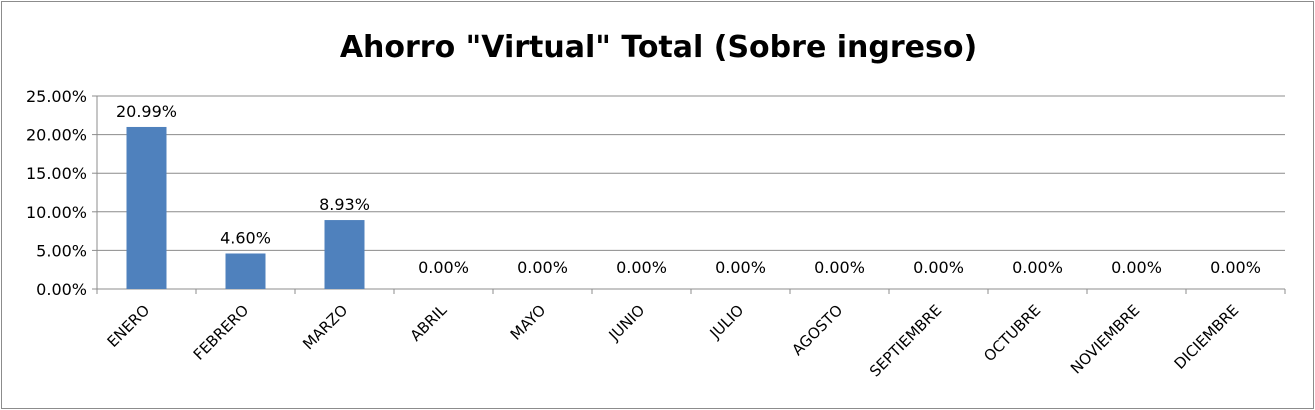 The height and width of the screenshot is (410, 1315). What do you see at coordinates (905, 340) in the screenshot?
I see `x-category-label: SEPTIEMBRE` at bounding box center [905, 340].